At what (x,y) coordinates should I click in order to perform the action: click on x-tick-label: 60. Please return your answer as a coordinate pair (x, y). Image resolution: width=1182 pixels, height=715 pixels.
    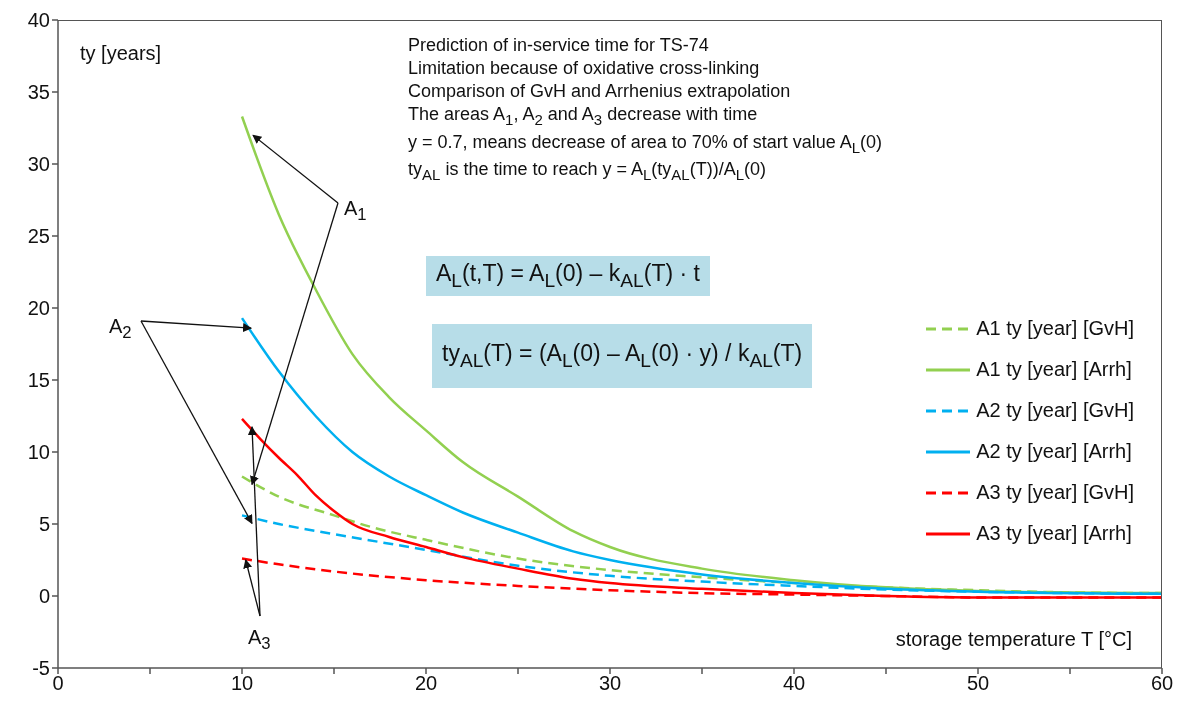
    Looking at the image, I should click on (1162, 683).